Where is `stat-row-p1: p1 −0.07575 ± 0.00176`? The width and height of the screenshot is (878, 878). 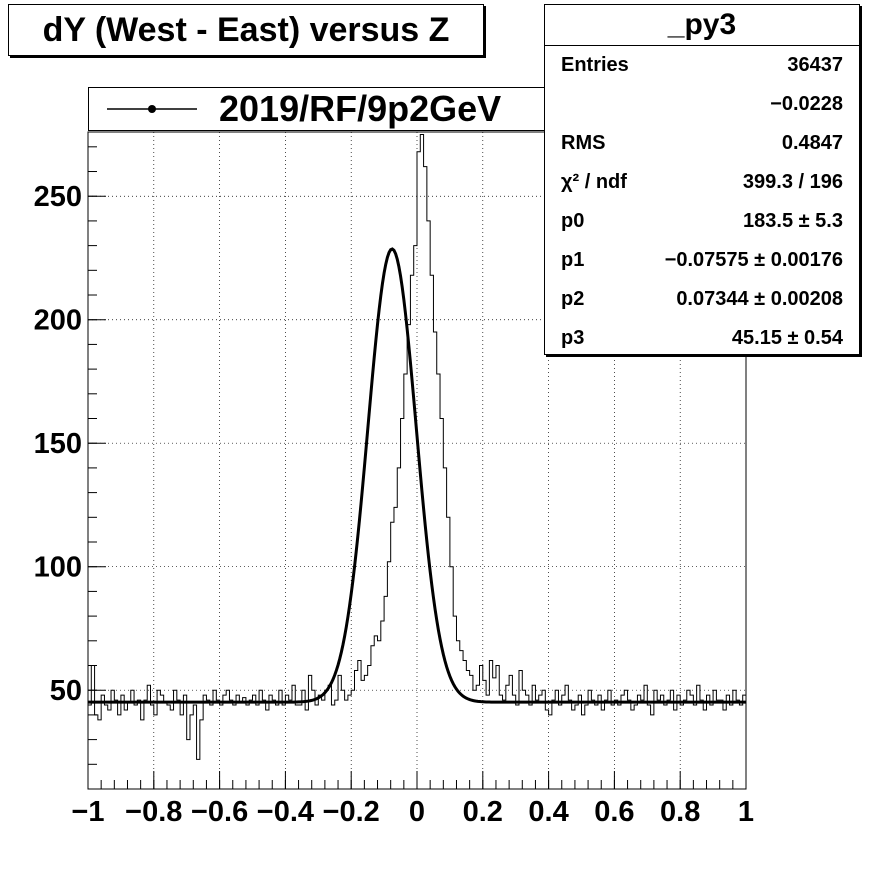
stat-row-p1: p1 −0.07575 ± 0.00176 is located at coordinates (702, 260).